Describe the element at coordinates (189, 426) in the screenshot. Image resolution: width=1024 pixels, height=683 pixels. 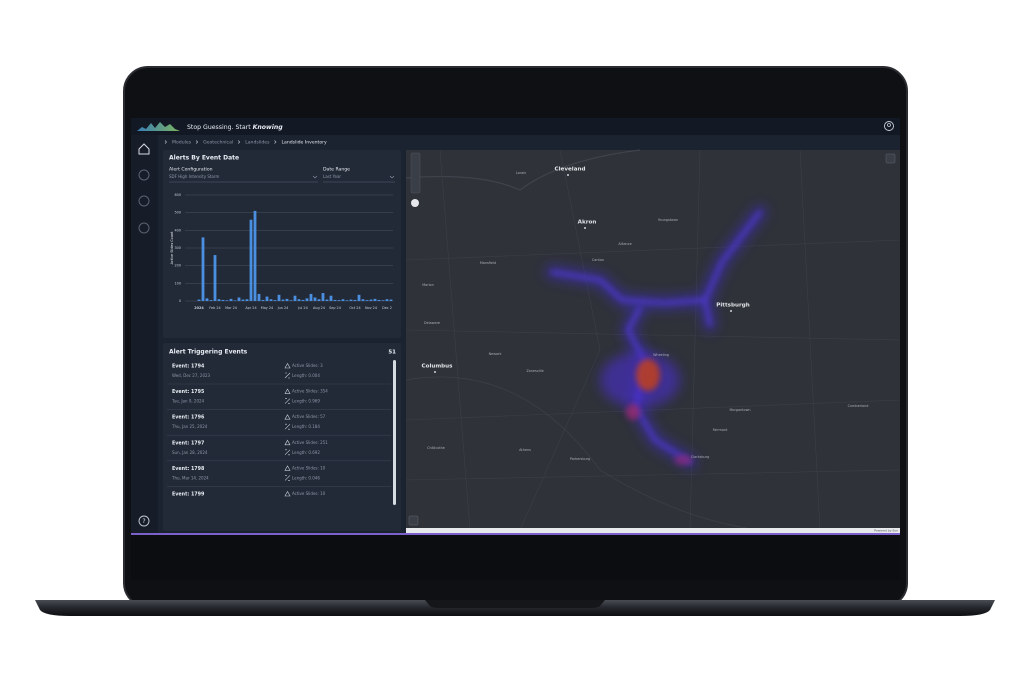
I see `event-date: Thu, Jan 25, 2024` at that location.